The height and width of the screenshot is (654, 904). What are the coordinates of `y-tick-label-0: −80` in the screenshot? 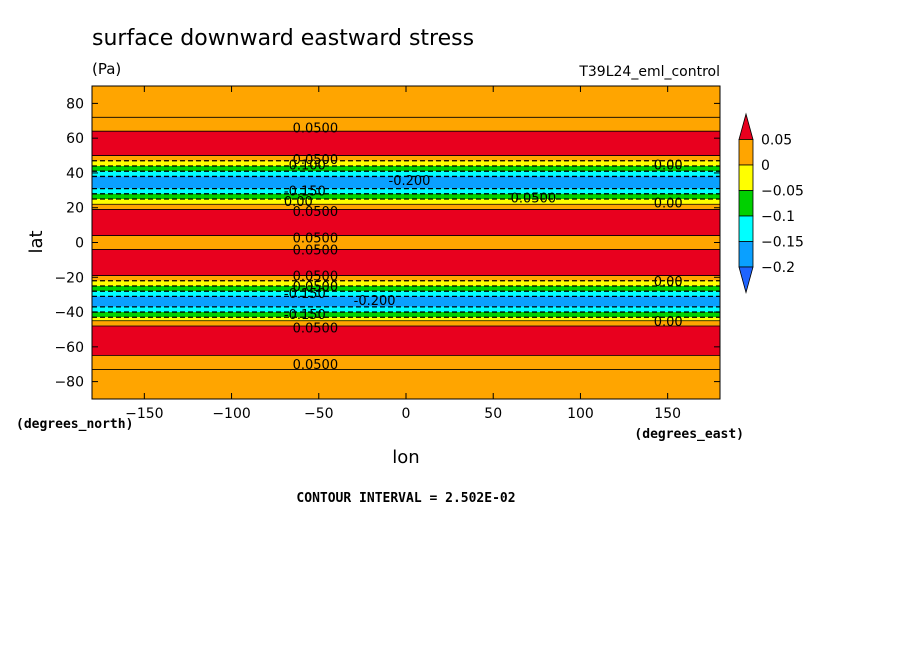 It's located at (69, 383).